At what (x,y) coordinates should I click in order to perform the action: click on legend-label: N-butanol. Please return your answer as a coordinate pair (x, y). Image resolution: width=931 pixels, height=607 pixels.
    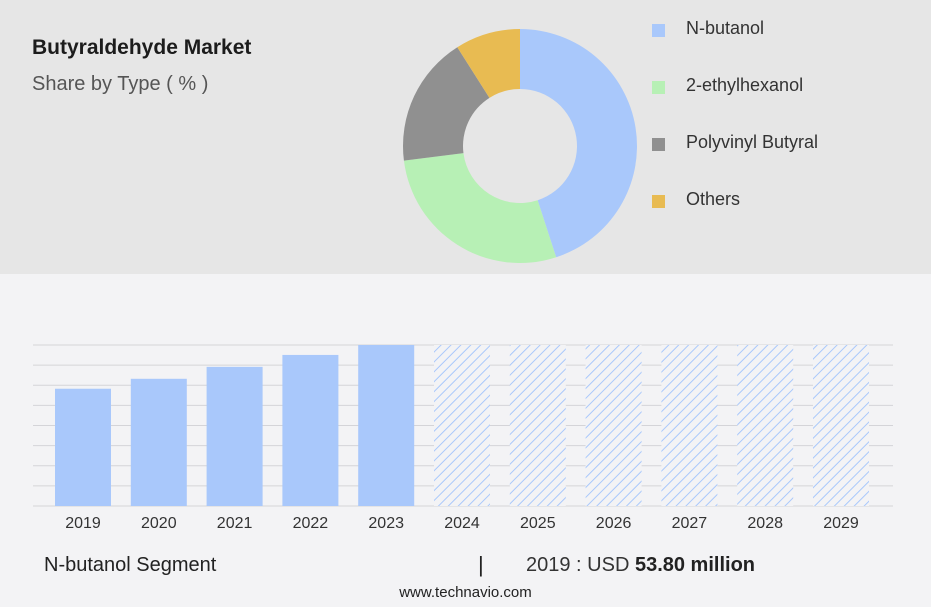
    Looking at the image, I should click on (725, 28).